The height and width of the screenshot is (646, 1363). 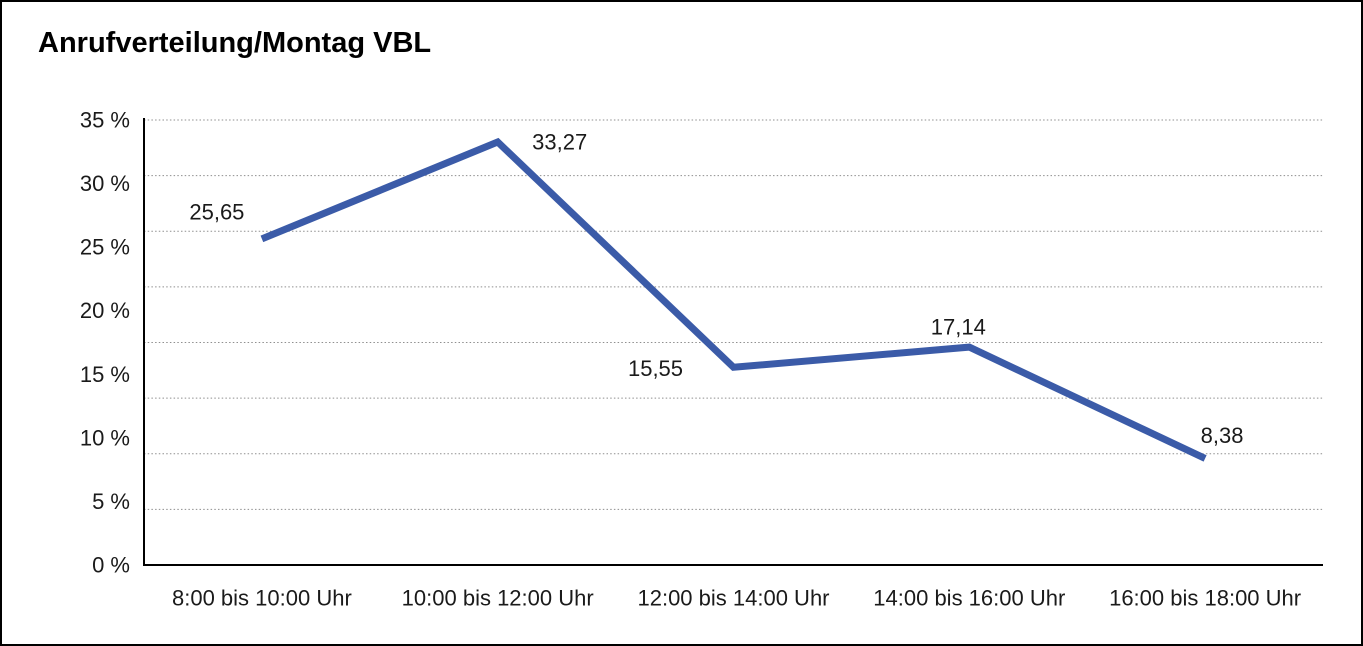 What do you see at coordinates (559, 141) in the screenshot?
I see `data-point-label: 33,27` at bounding box center [559, 141].